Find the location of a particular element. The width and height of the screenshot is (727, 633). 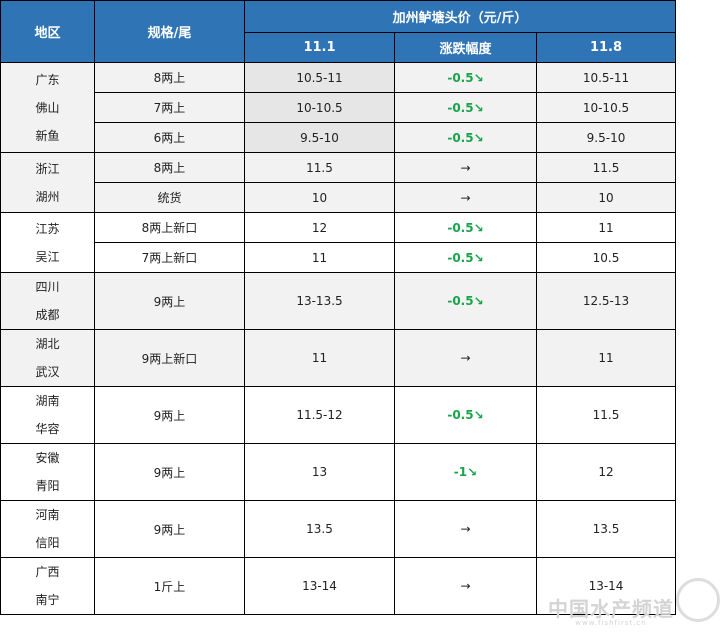

table-row: 广东 佛山 新鱼 8两上 10.5-11 -0.5↘ 10.5-11 is located at coordinates (338, 107).